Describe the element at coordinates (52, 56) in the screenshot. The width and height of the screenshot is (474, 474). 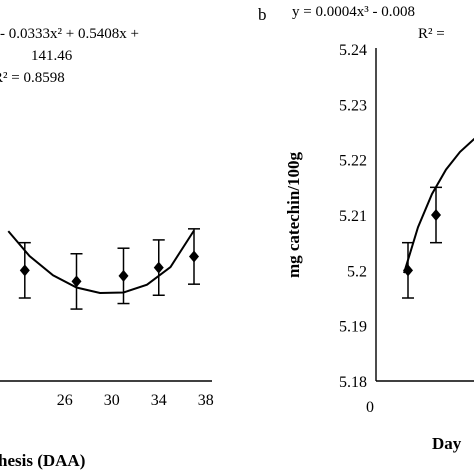
I see `panel-a-equation-line-2: 141.46` at that location.